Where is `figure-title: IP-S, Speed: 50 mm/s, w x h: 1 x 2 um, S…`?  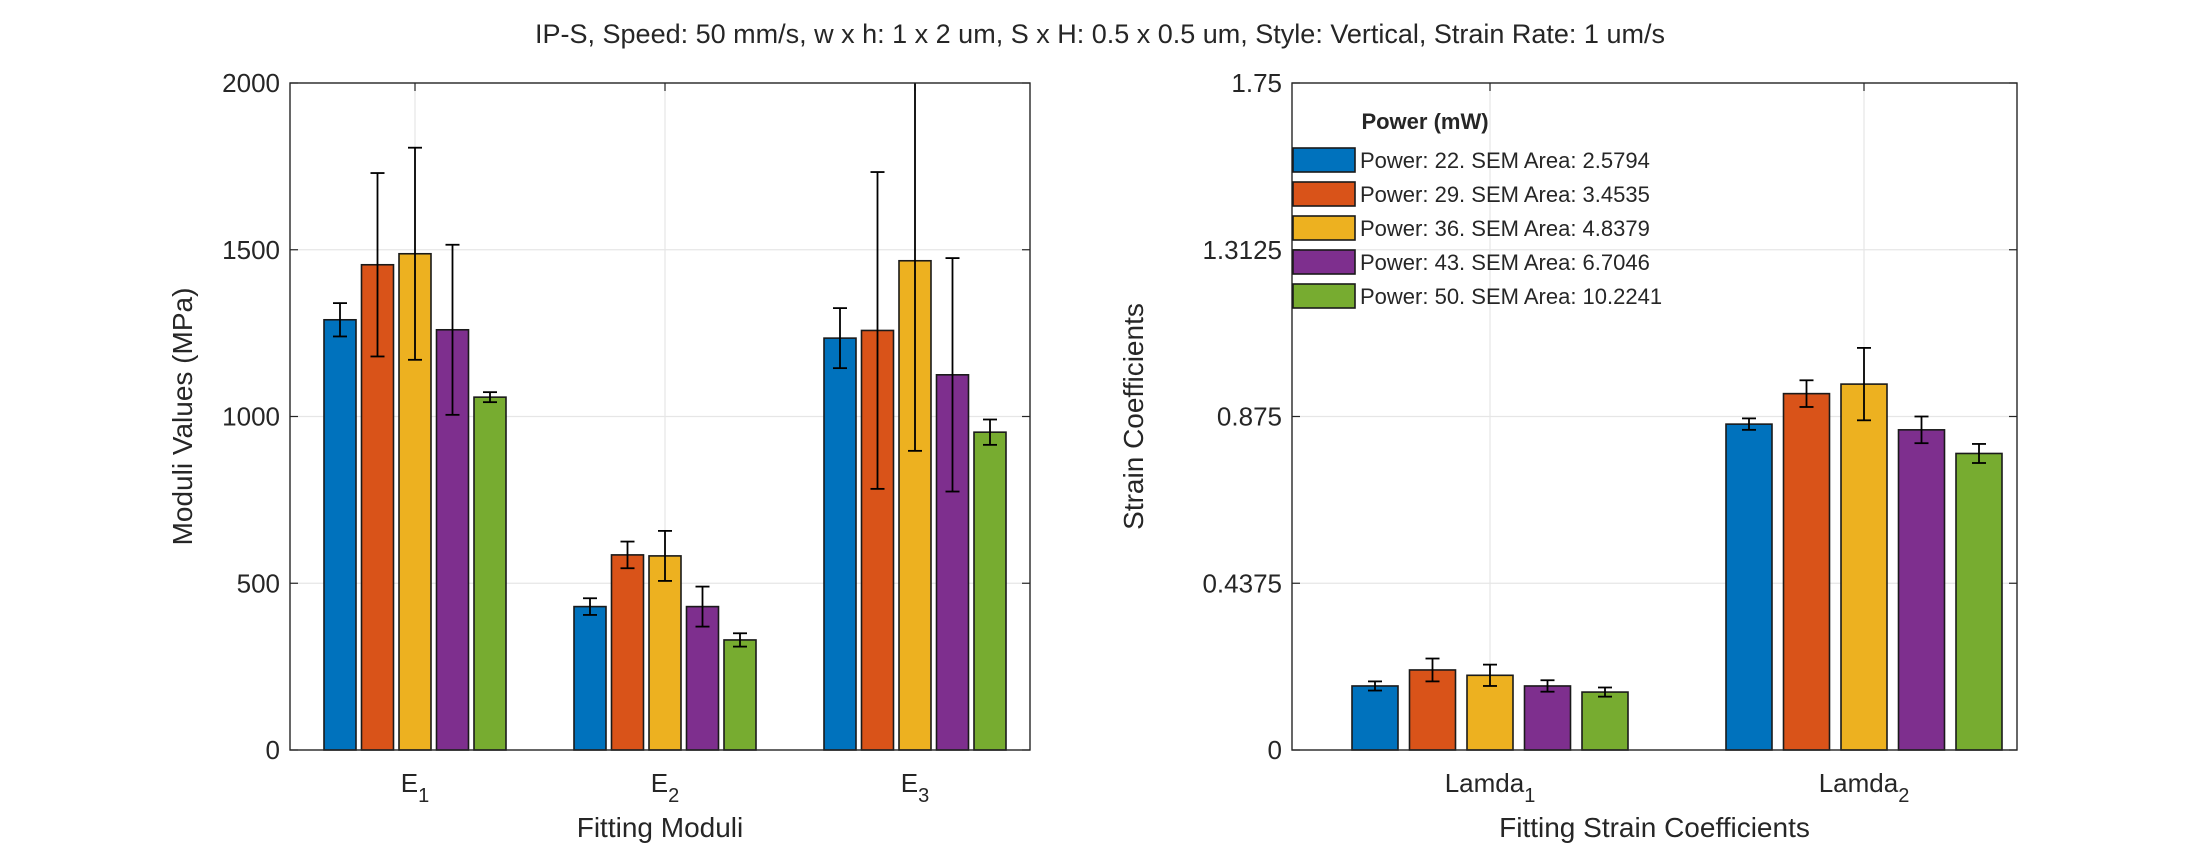
figure-title: IP-S, Speed: 50 mm/s, w x h: 1 x 2 um, S… is located at coordinates (1100, 34).